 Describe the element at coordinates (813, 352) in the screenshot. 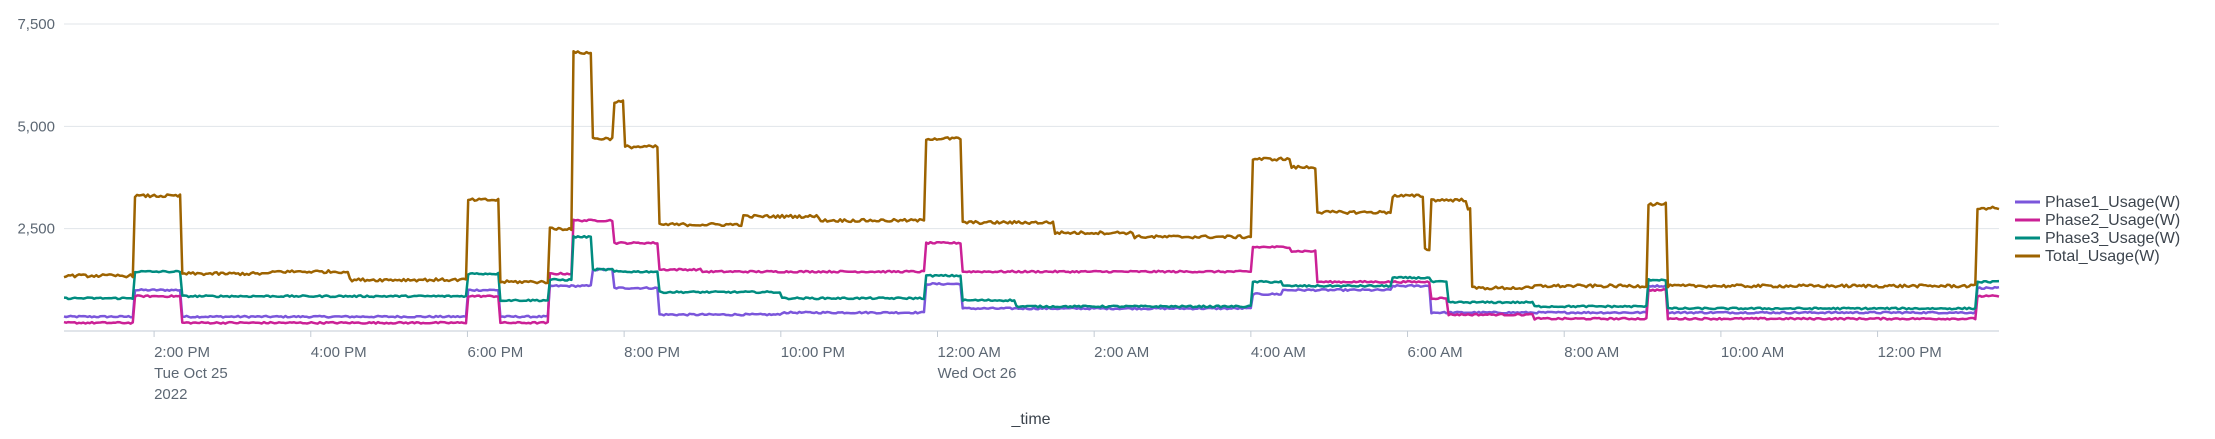

I see `x-tick-label: 10:00 PM` at that location.